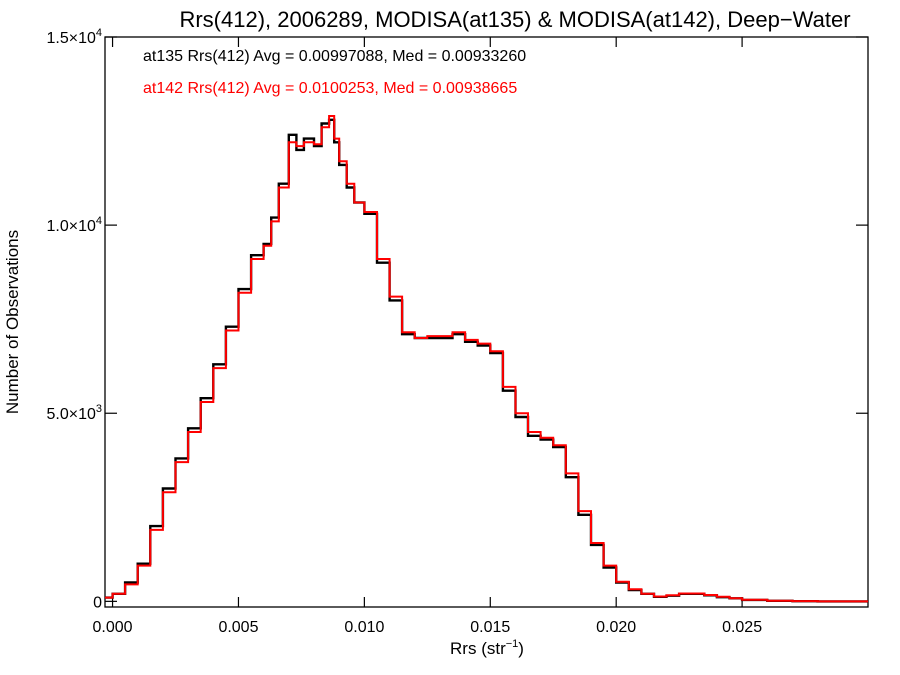 This screenshot has width=900, height=675. I want to click on x-axis-label: Rrs (str−1), so click(487, 648).